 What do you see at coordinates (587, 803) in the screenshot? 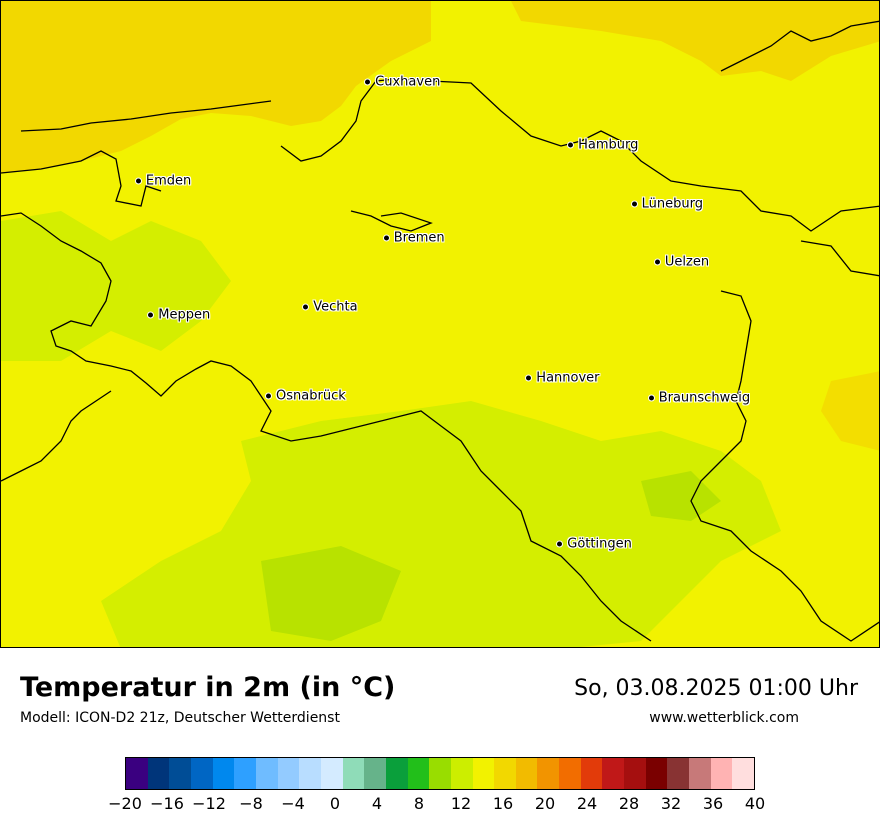
I see `legend-tick-label: 24` at bounding box center [587, 803].